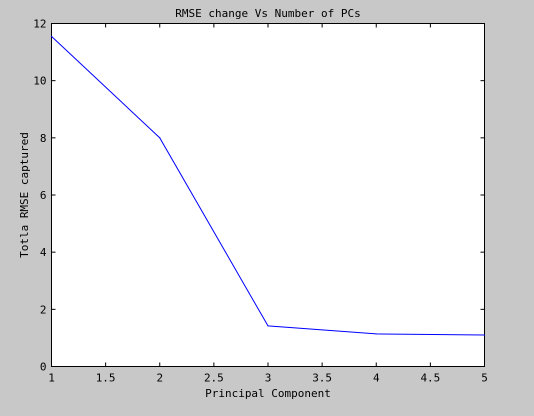  I want to click on y-tick-label: 2, so click(43, 309).